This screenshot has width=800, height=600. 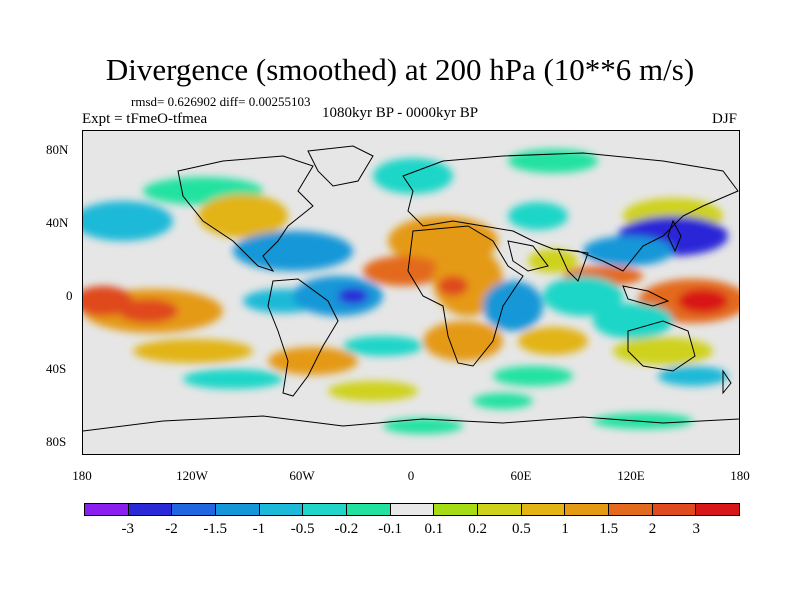 I want to click on colorbar-label: -3, so click(x=127, y=529).